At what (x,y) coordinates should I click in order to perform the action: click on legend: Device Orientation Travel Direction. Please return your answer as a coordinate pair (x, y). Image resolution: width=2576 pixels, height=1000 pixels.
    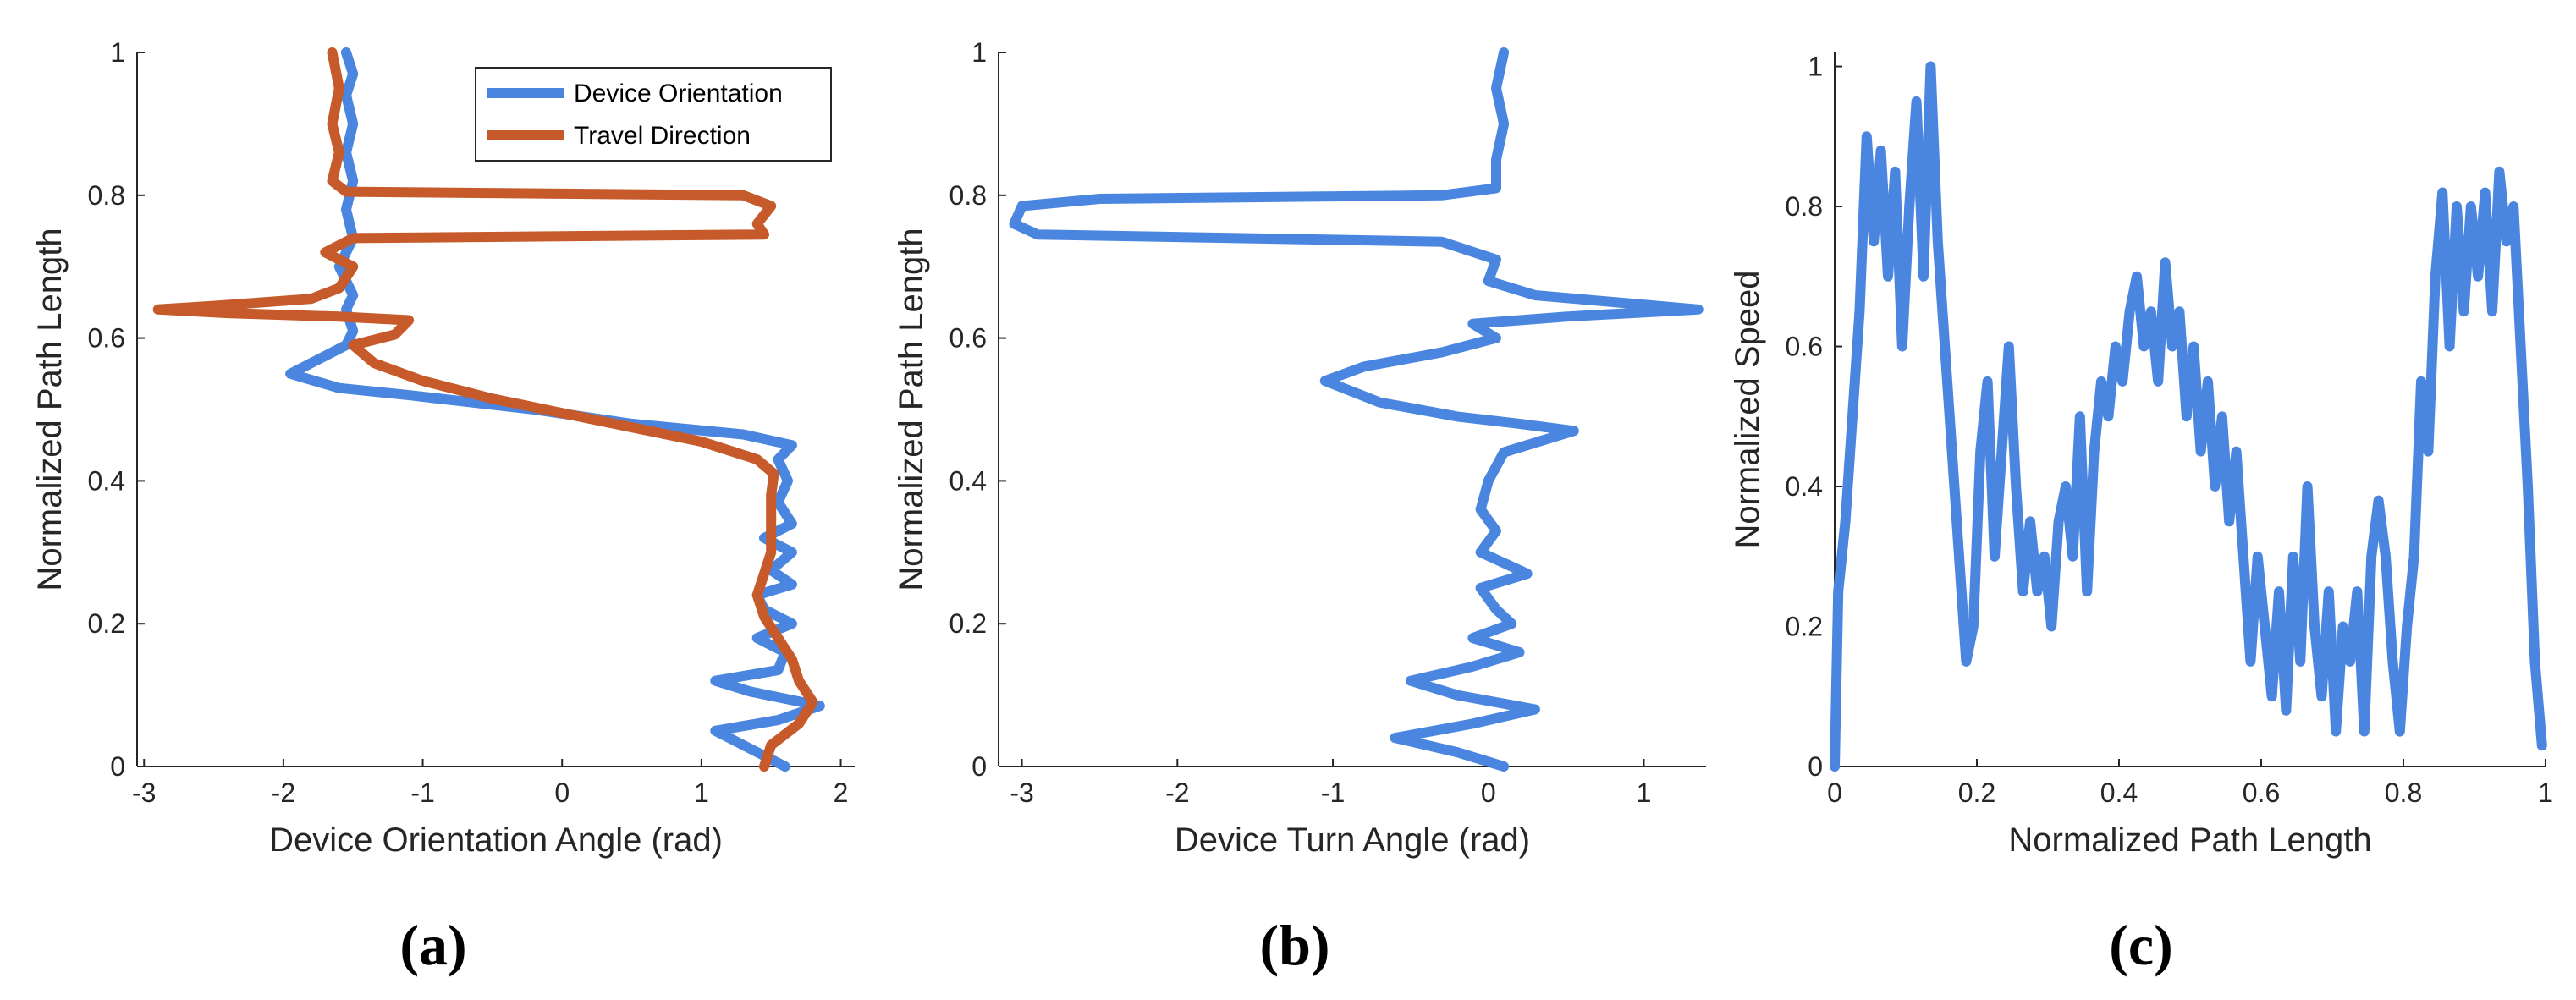
    Looking at the image, I should click on (653, 114).